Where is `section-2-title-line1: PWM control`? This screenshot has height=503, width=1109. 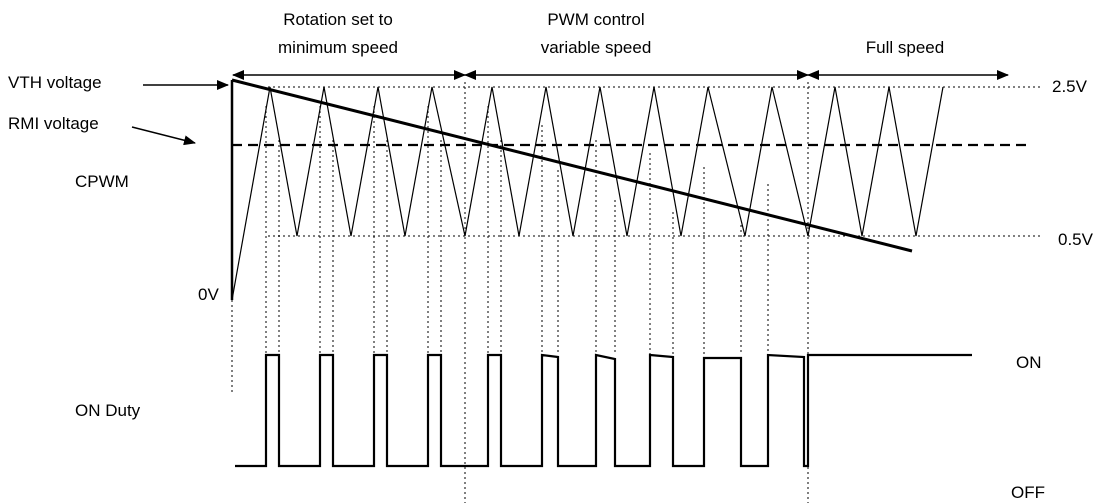 section-2-title-line1: PWM control is located at coordinates (595, 19).